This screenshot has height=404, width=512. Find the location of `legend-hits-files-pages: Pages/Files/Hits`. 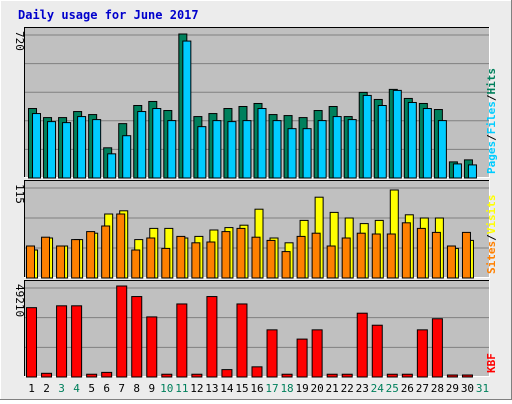

legend-hits-files-pages: Pages/Files/Hits is located at coordinates (491, 121).